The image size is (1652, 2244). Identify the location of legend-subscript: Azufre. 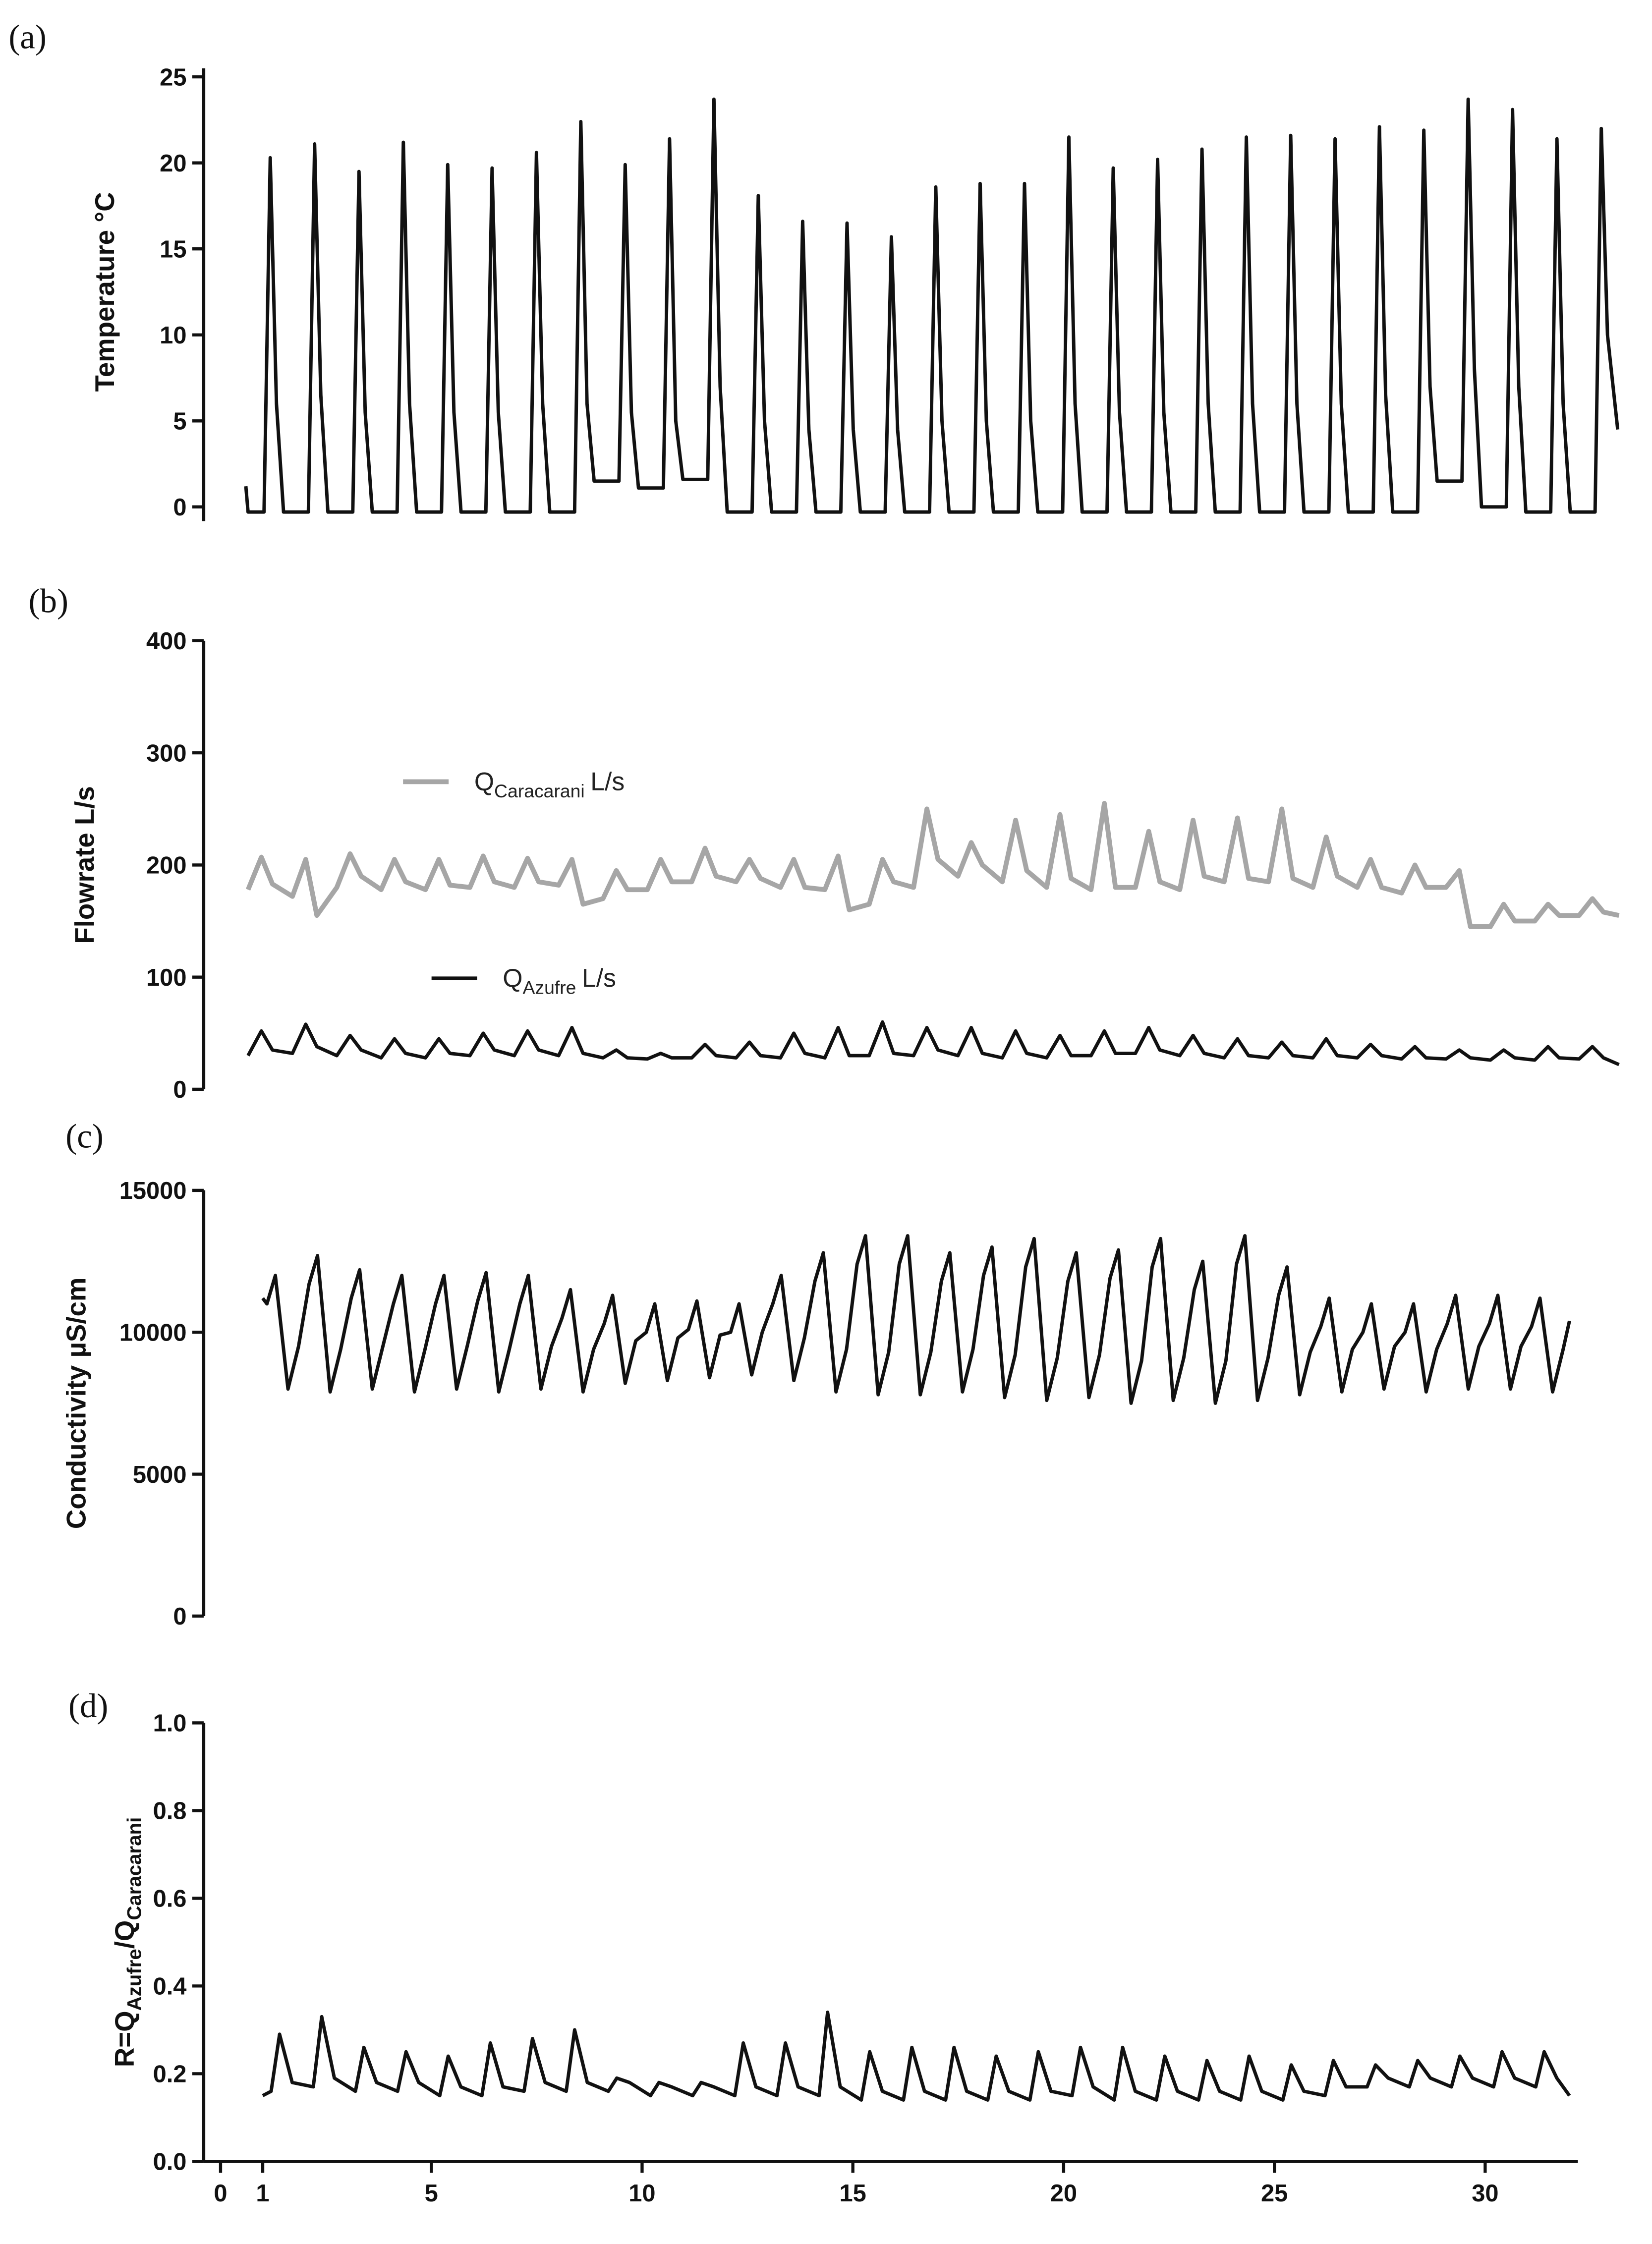
(549, 988).